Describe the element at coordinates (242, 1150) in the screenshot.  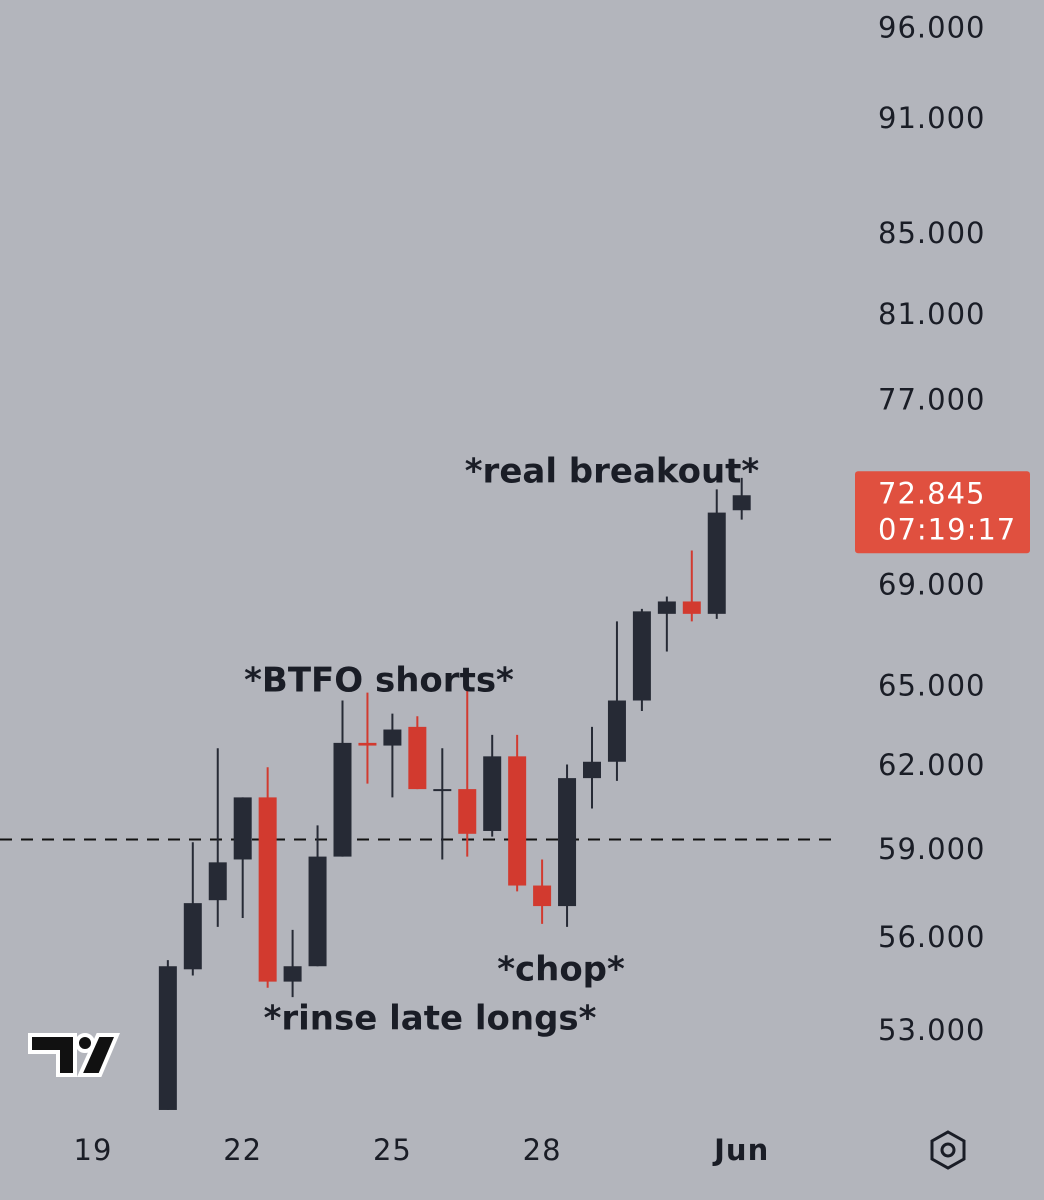
I see `x-tick-label: 22` at that location.